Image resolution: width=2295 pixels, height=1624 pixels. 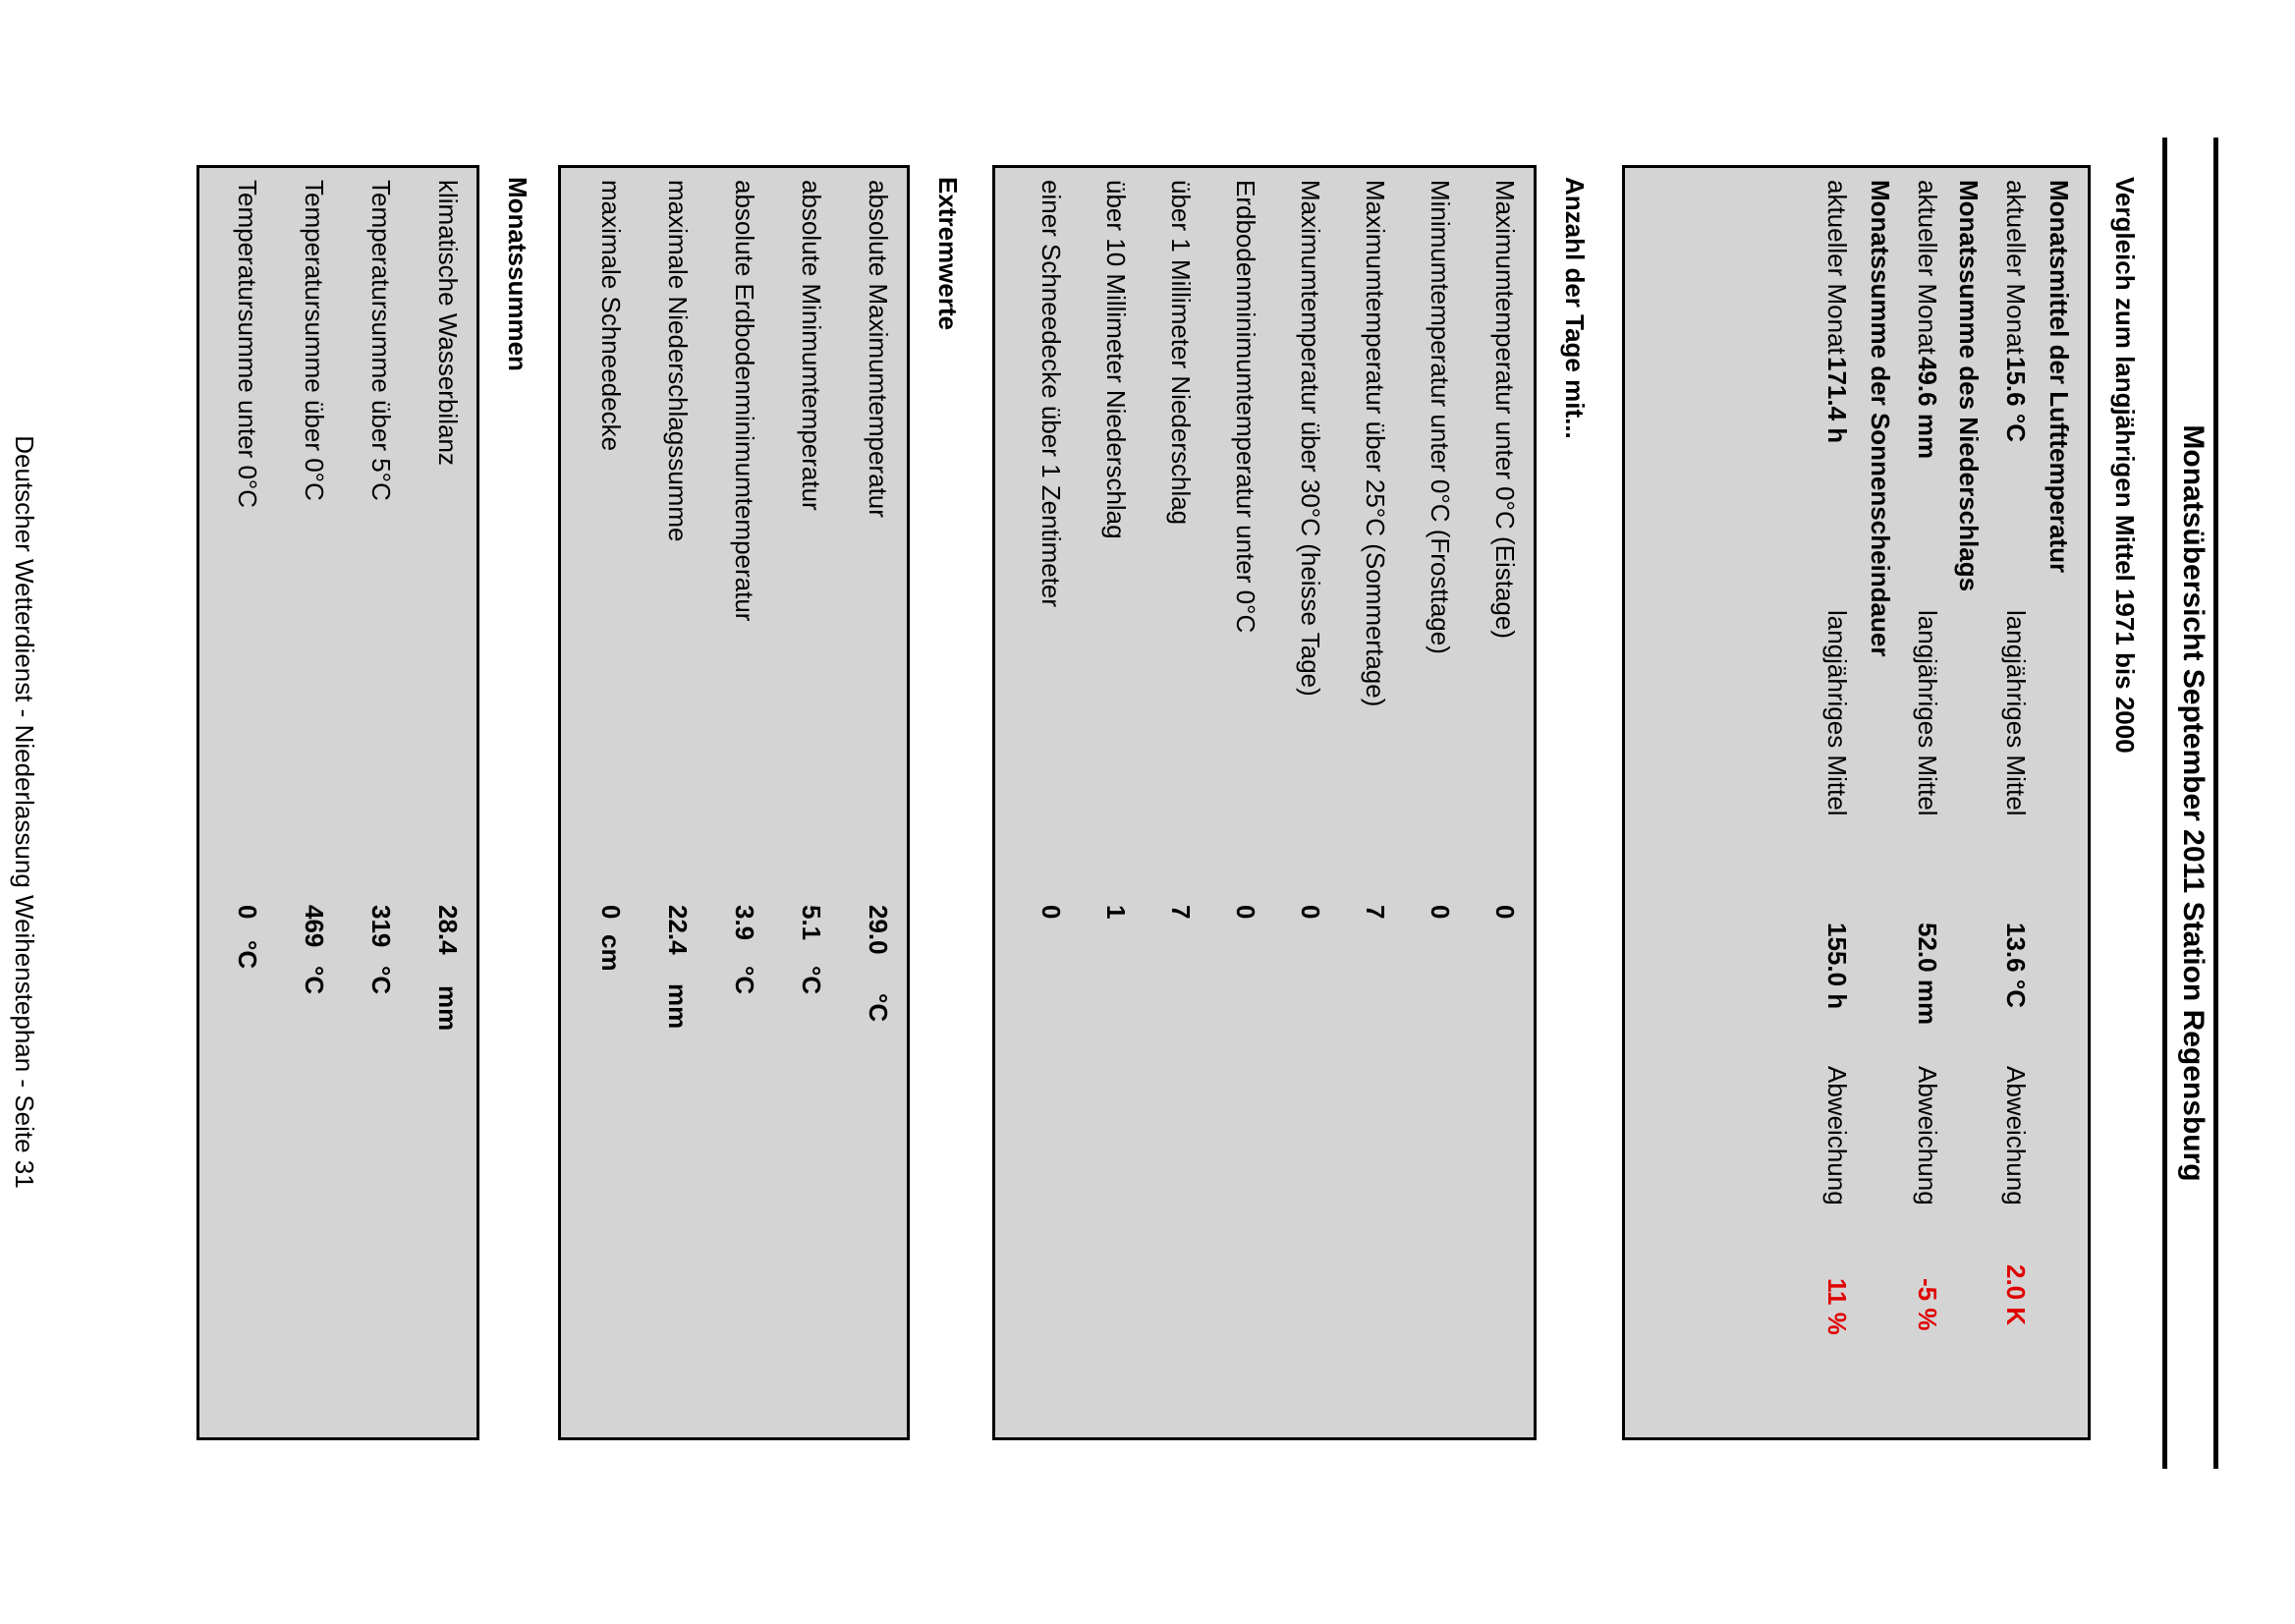 I want to click on sun-longterm-value: 155.0 h, so click(x=1837, y=966).